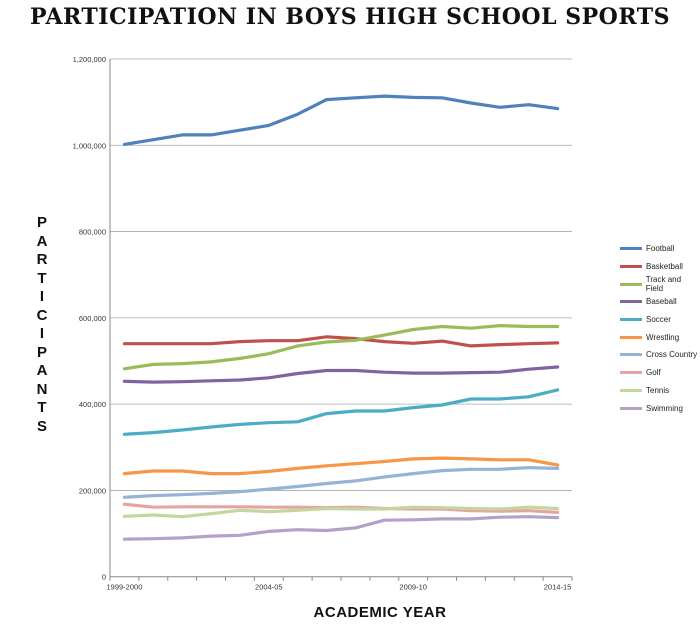  What do you see at coordinates (558, 587) in the screenshot?
I see `x-tick-label: 2014-15` at bounding box center [558, 587].